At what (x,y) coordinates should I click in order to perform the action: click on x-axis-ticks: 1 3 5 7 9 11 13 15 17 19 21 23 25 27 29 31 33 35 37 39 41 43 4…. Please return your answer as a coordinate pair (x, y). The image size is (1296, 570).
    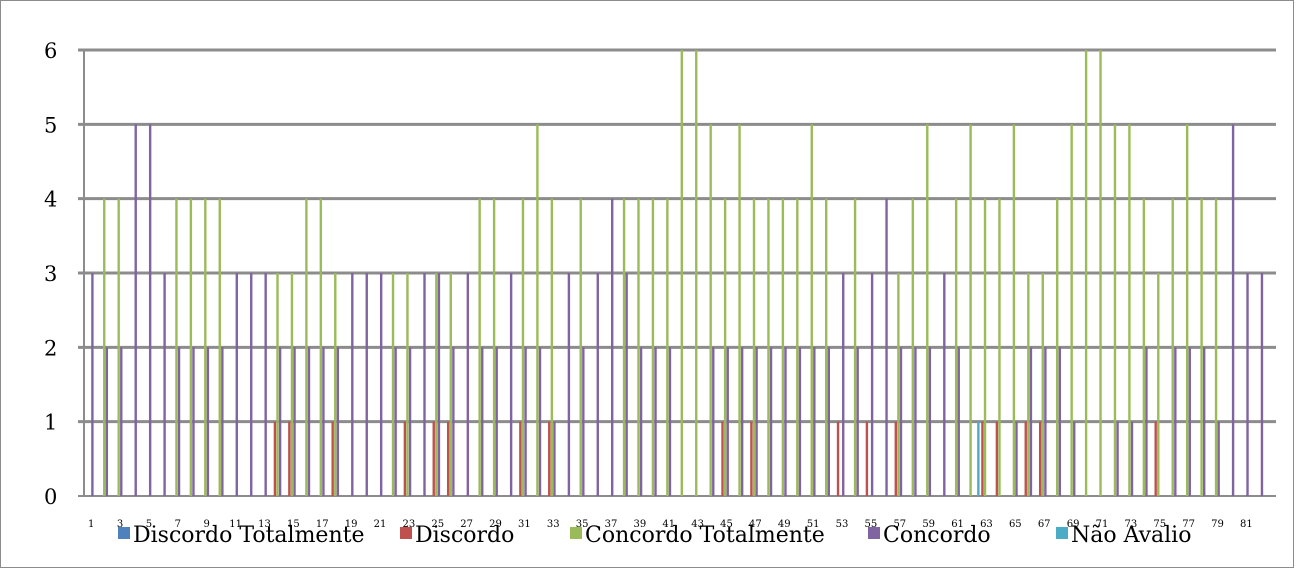
    Looking at the image, I should click on (670, 524).